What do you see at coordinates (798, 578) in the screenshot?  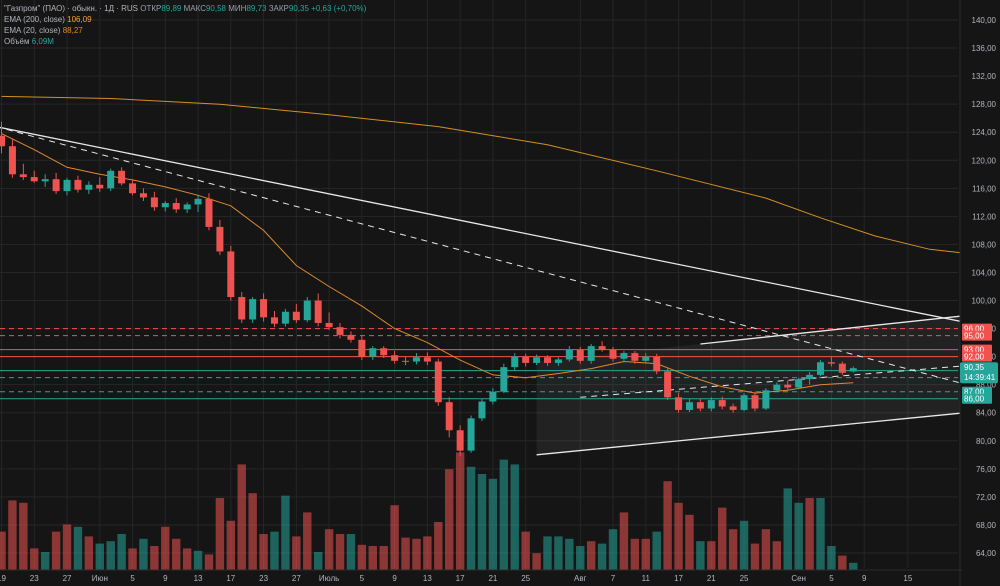 I see `time-tick-label: Сен` at bounding box center [798, 578].